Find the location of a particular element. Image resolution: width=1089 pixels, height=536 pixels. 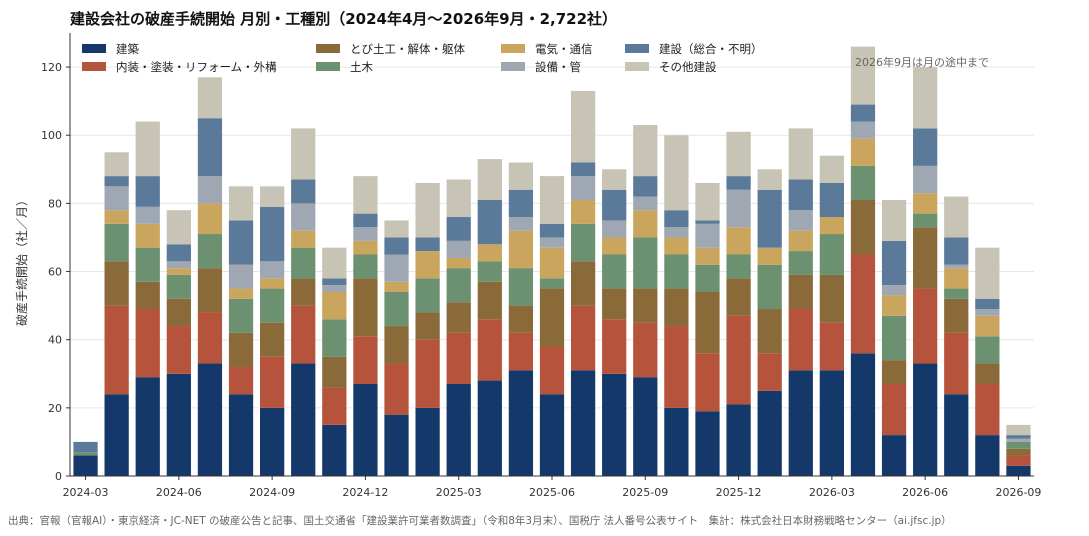

x-tick-label: 2024-12 is located at coordinates (365, 492).